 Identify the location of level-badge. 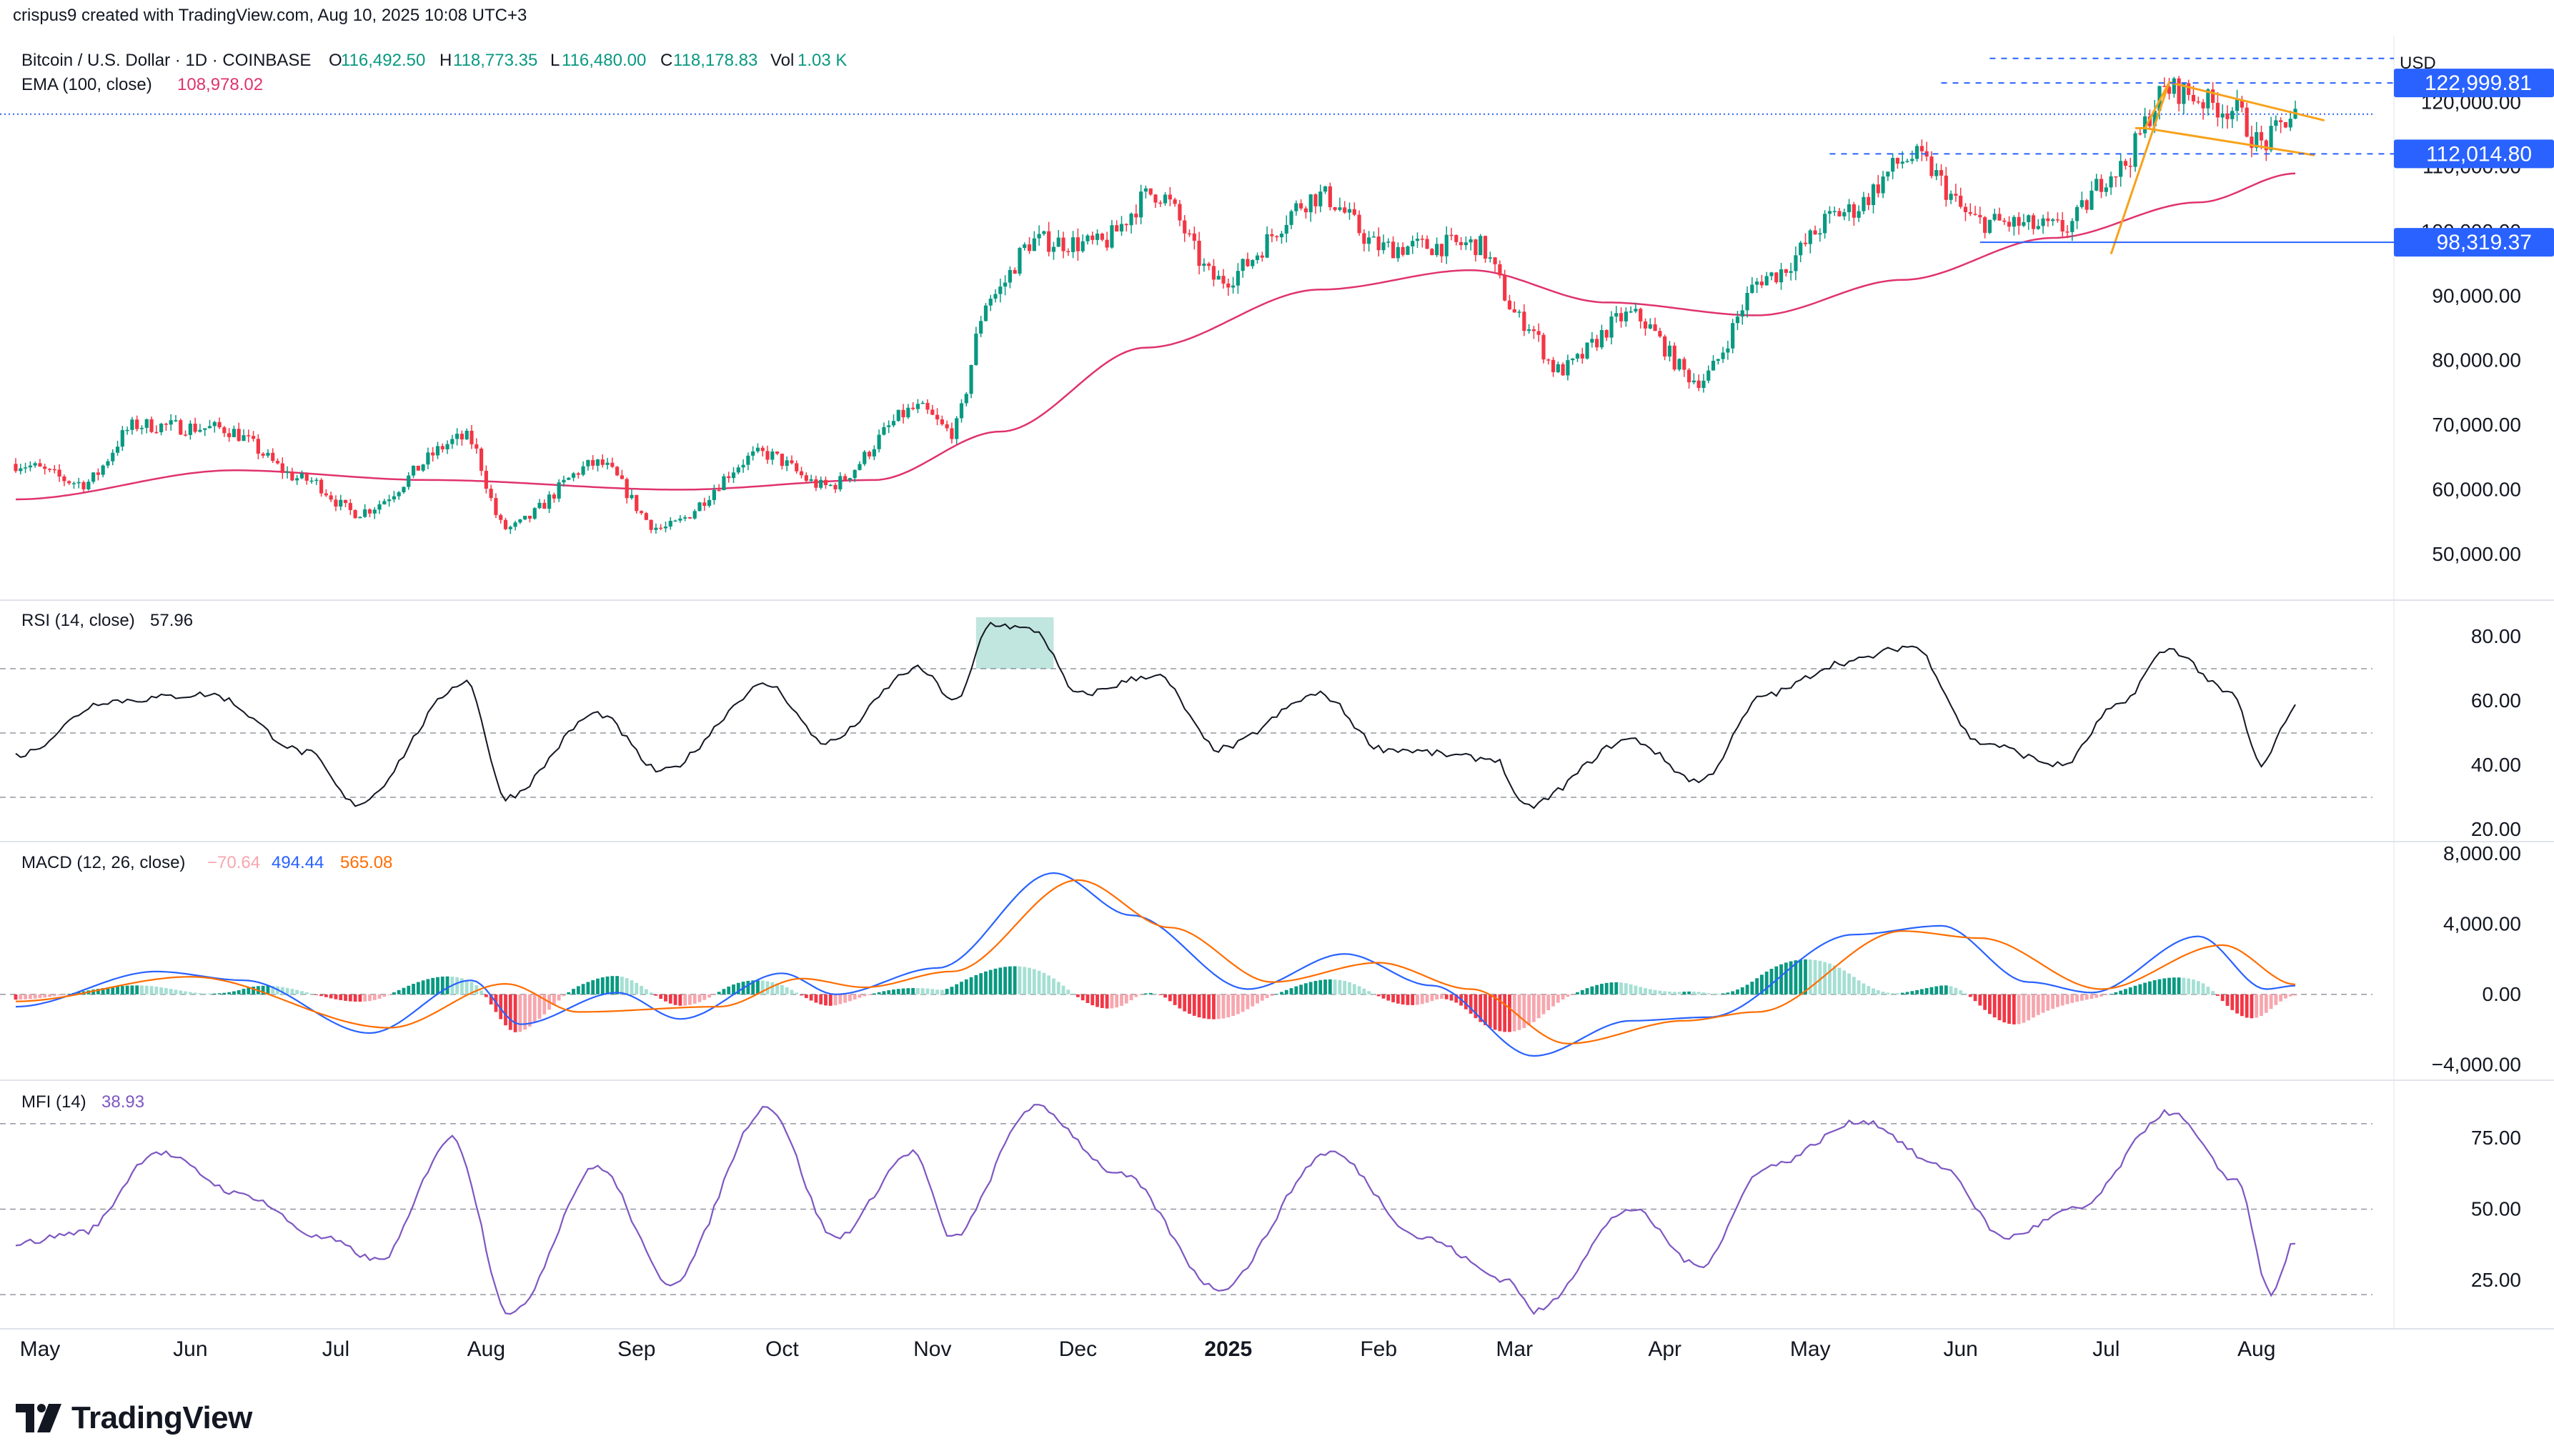
(2474, 83).